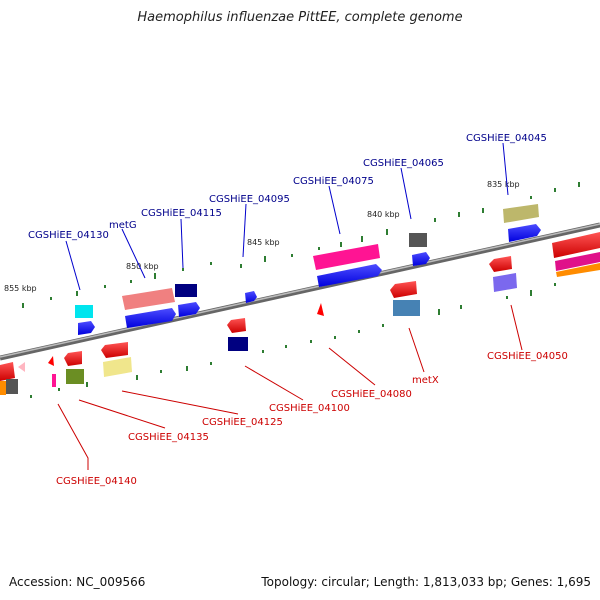 The height and width of the screenshot is (600, 600). What do you see at coordinates (425, 380) in the screenshot?
I see `gene-label: metX` at bounding box center [425, 380].